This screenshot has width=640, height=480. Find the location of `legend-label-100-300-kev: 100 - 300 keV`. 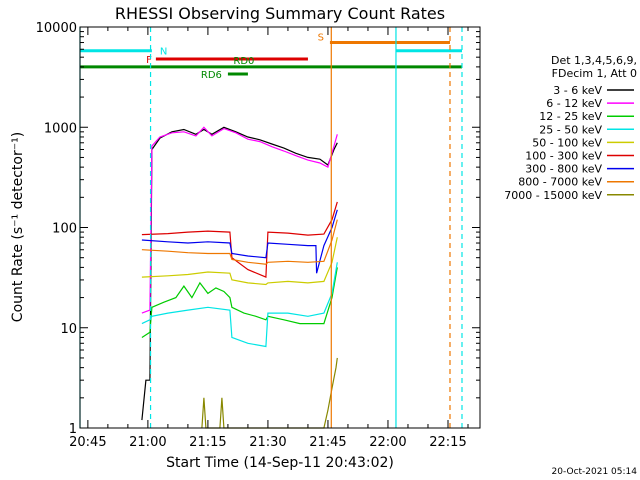

legend-label-100-300-kev: 100 - 300 keV is located at coordinates (563, 156).